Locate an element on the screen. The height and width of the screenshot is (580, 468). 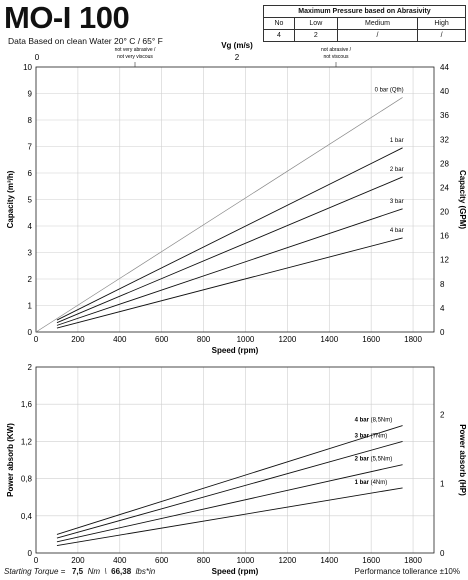
capacity-x-tick-label: 0 is located at coordinates (36, 339).